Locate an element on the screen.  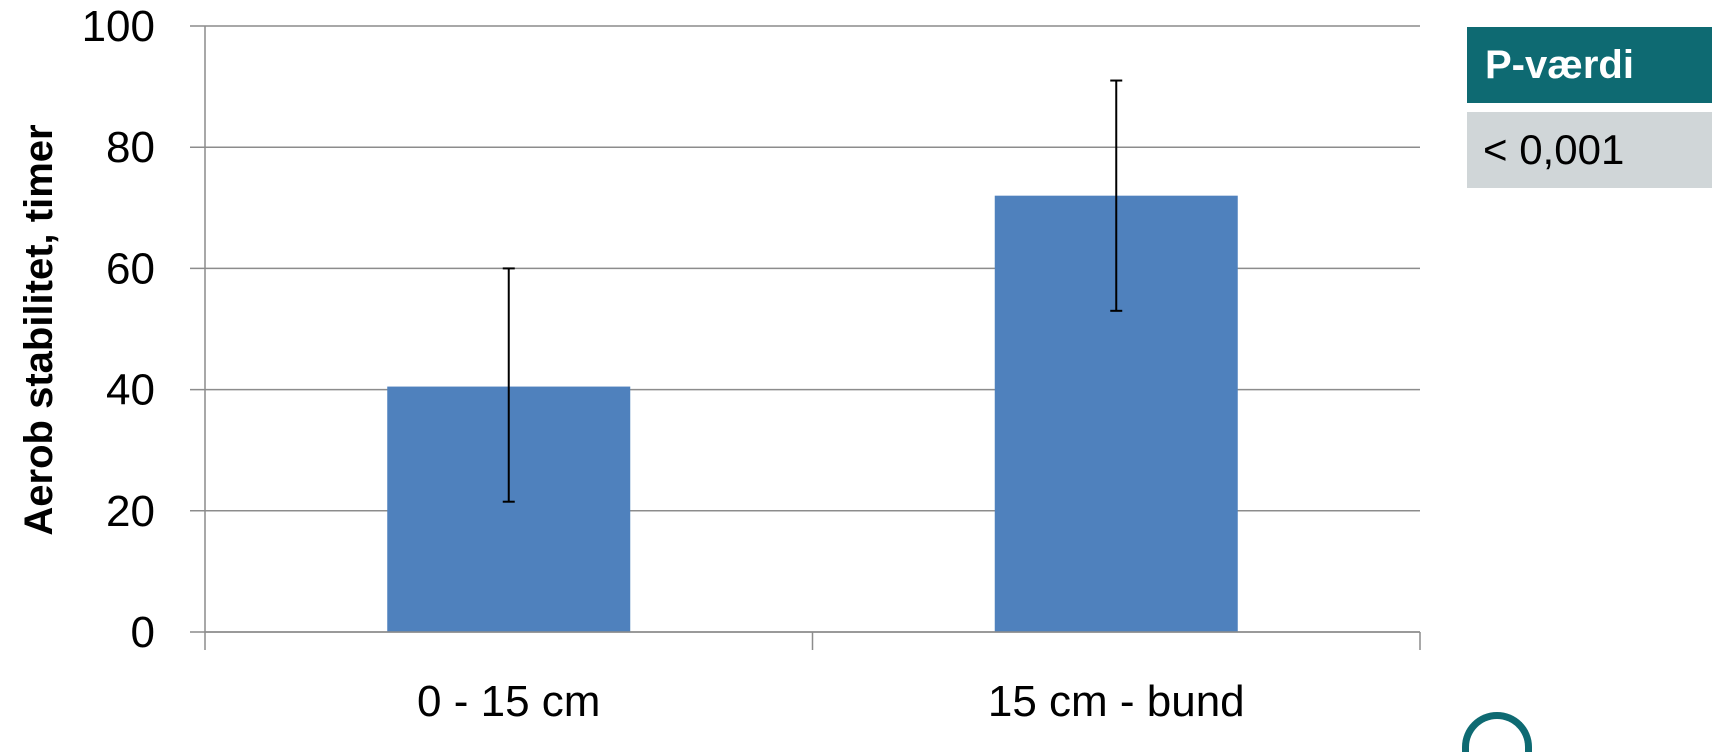
y-axis-title: Aerob stabilitet, timer is located at coordinates (39, 329).